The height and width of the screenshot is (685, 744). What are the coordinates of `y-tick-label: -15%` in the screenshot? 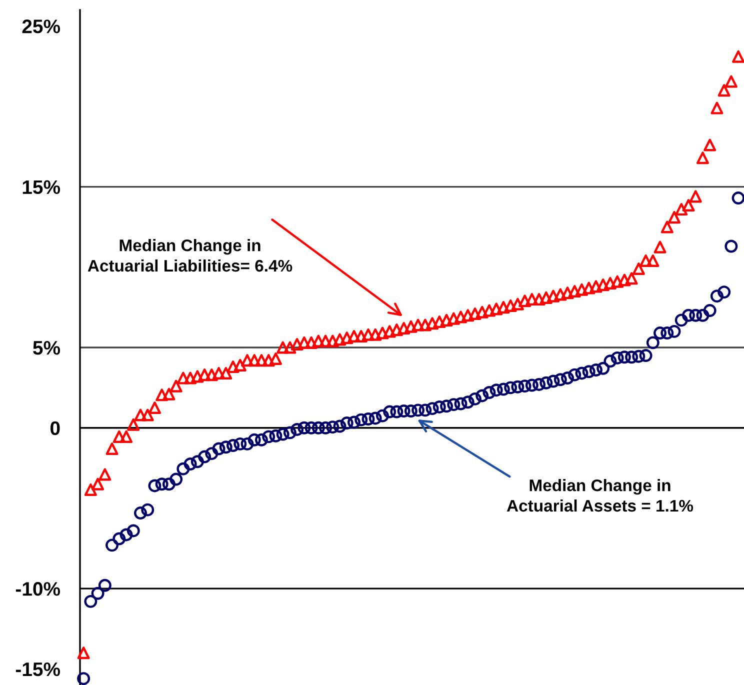 It's located at (38, 669).